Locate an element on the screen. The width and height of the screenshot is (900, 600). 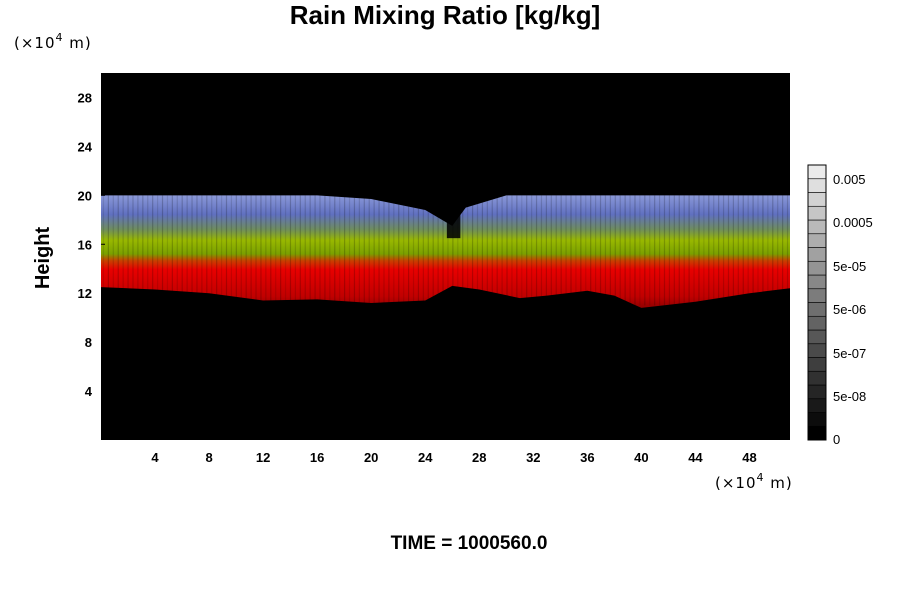
y-scale-label: (×104 m) is located at coordinates (53, 41).